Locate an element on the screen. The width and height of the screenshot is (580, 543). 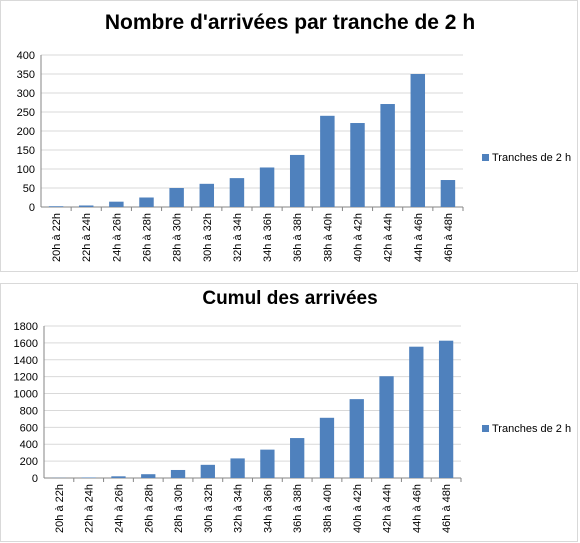
y-tick-label: 300 is located at coordinates (26, 94).